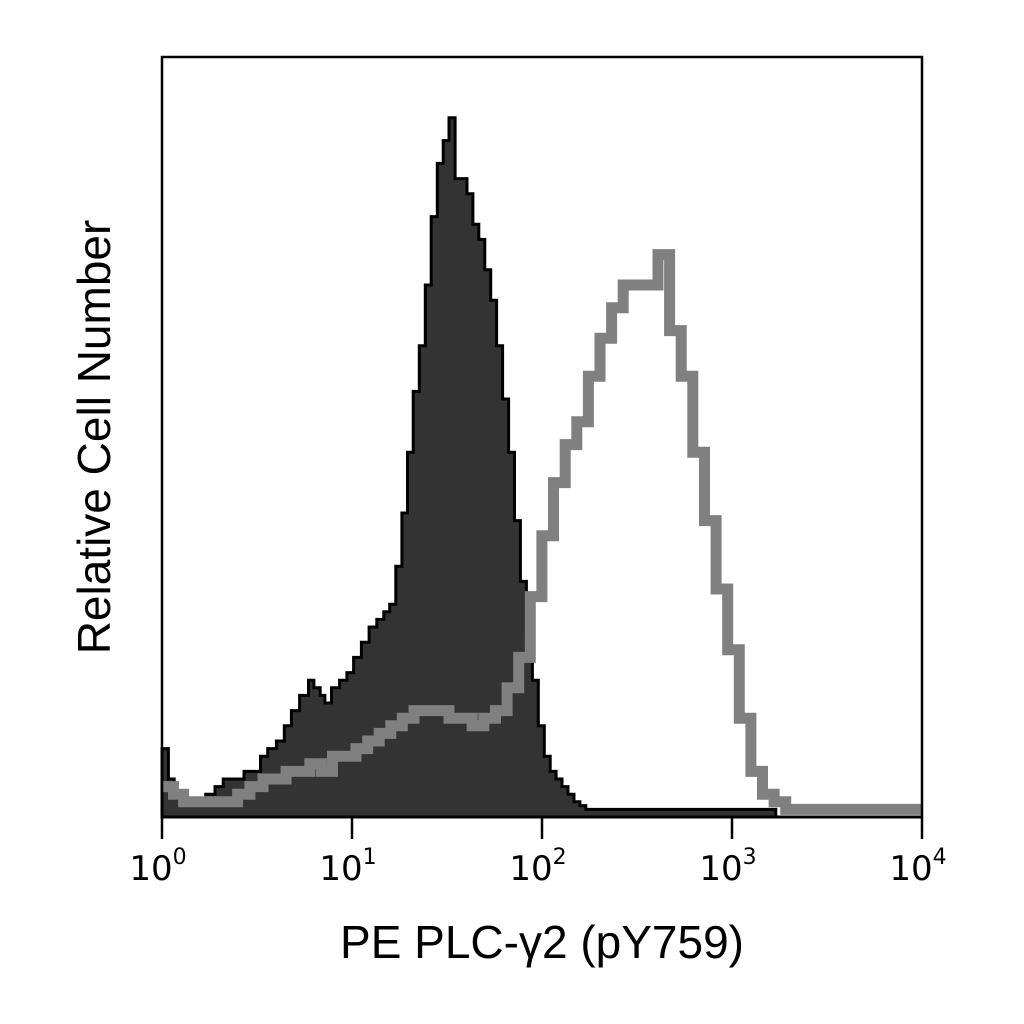  I want to click on x-tick-label: 10¹, so click(347, 867).